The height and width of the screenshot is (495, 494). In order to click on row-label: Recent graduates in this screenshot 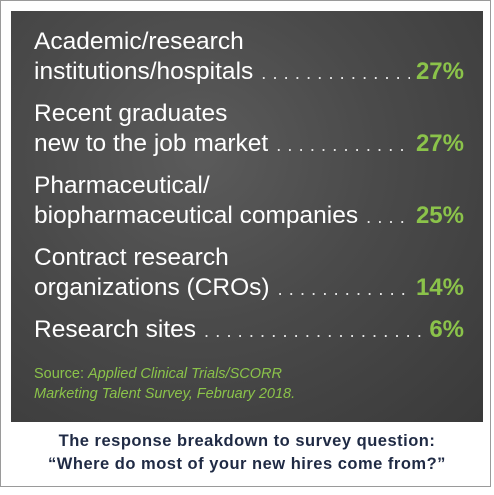, I will do `click(131, 113)`.